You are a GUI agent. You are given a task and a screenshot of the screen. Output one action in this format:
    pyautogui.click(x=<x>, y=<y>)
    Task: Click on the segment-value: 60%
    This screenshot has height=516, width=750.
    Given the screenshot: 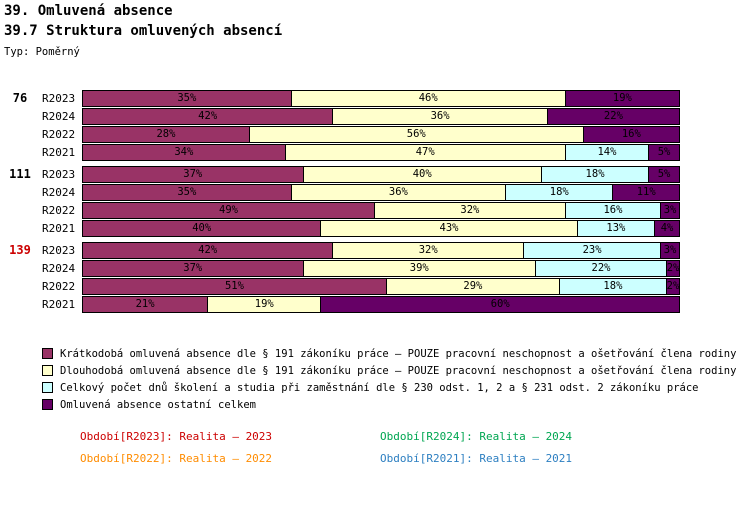 What is the action you would take?
    pyautogui.click(x=500, y=304)
    